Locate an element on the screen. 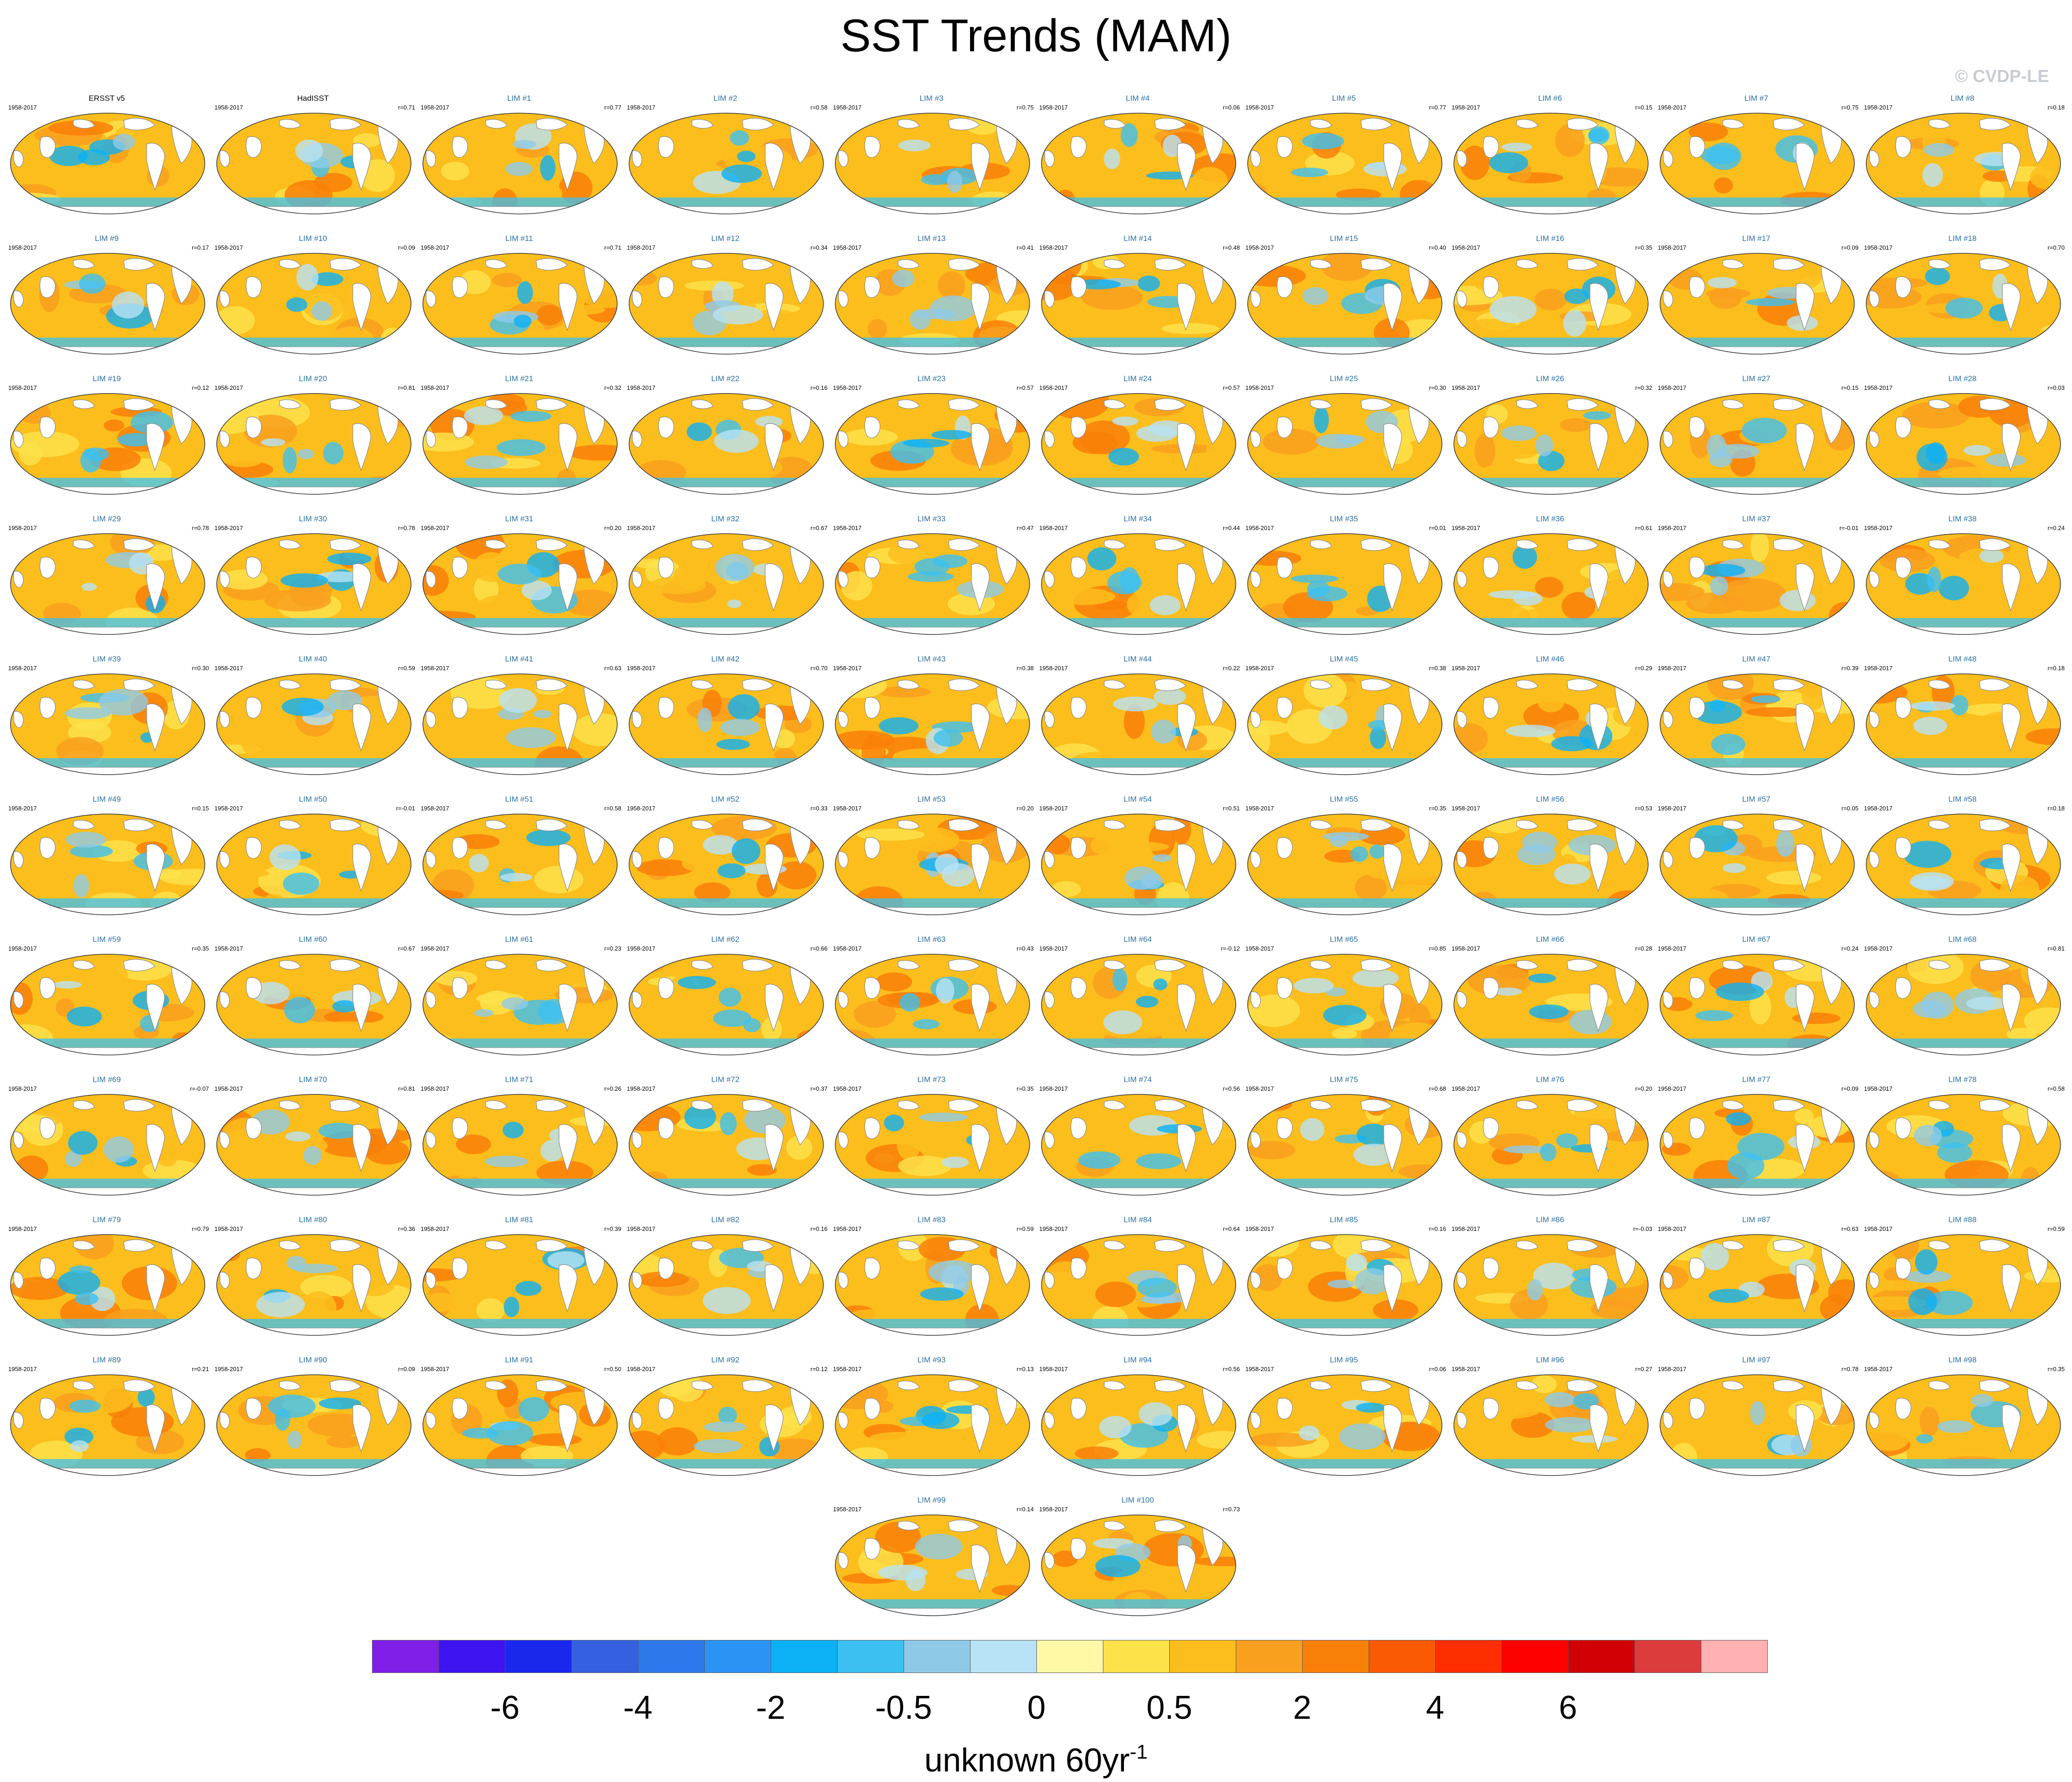  panel-correlation: r=0.06 is located at coordinates (1437, 1369).